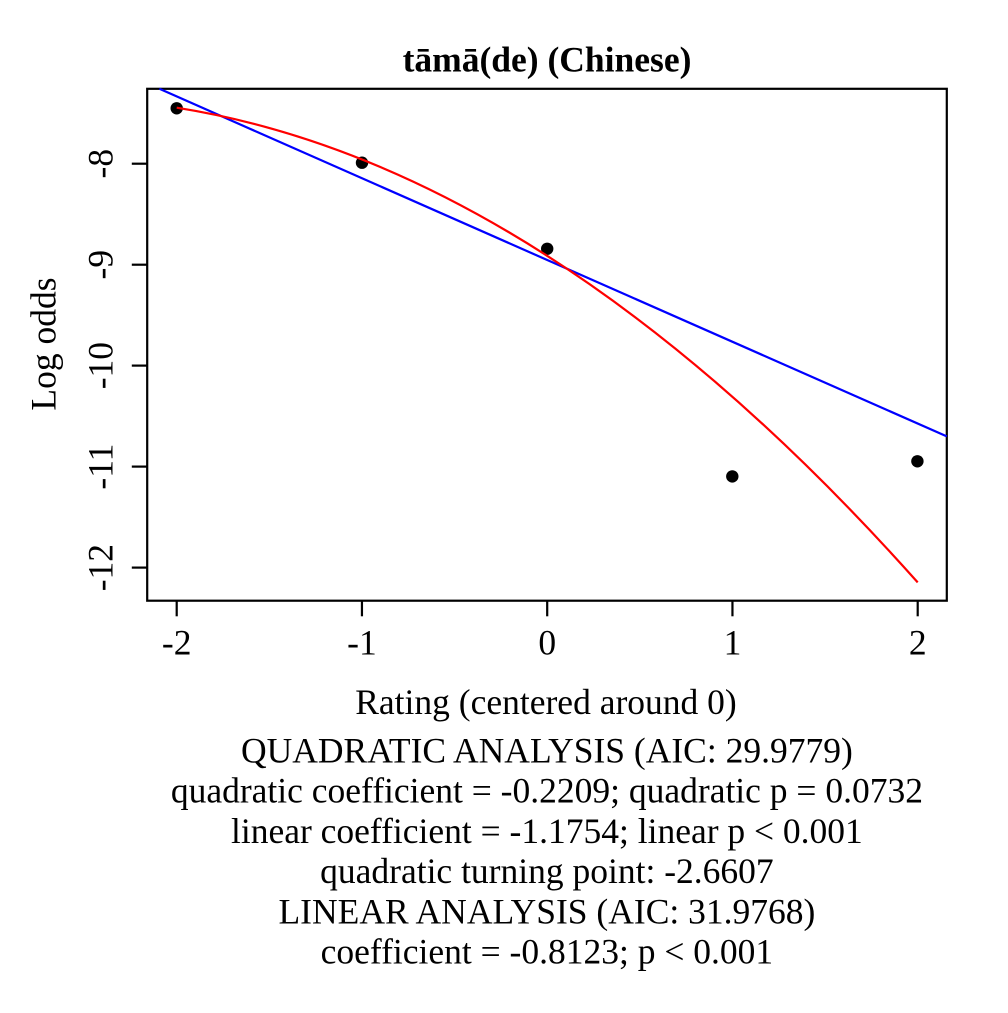  I want to click on svg-text: 0, so click(547, 642).